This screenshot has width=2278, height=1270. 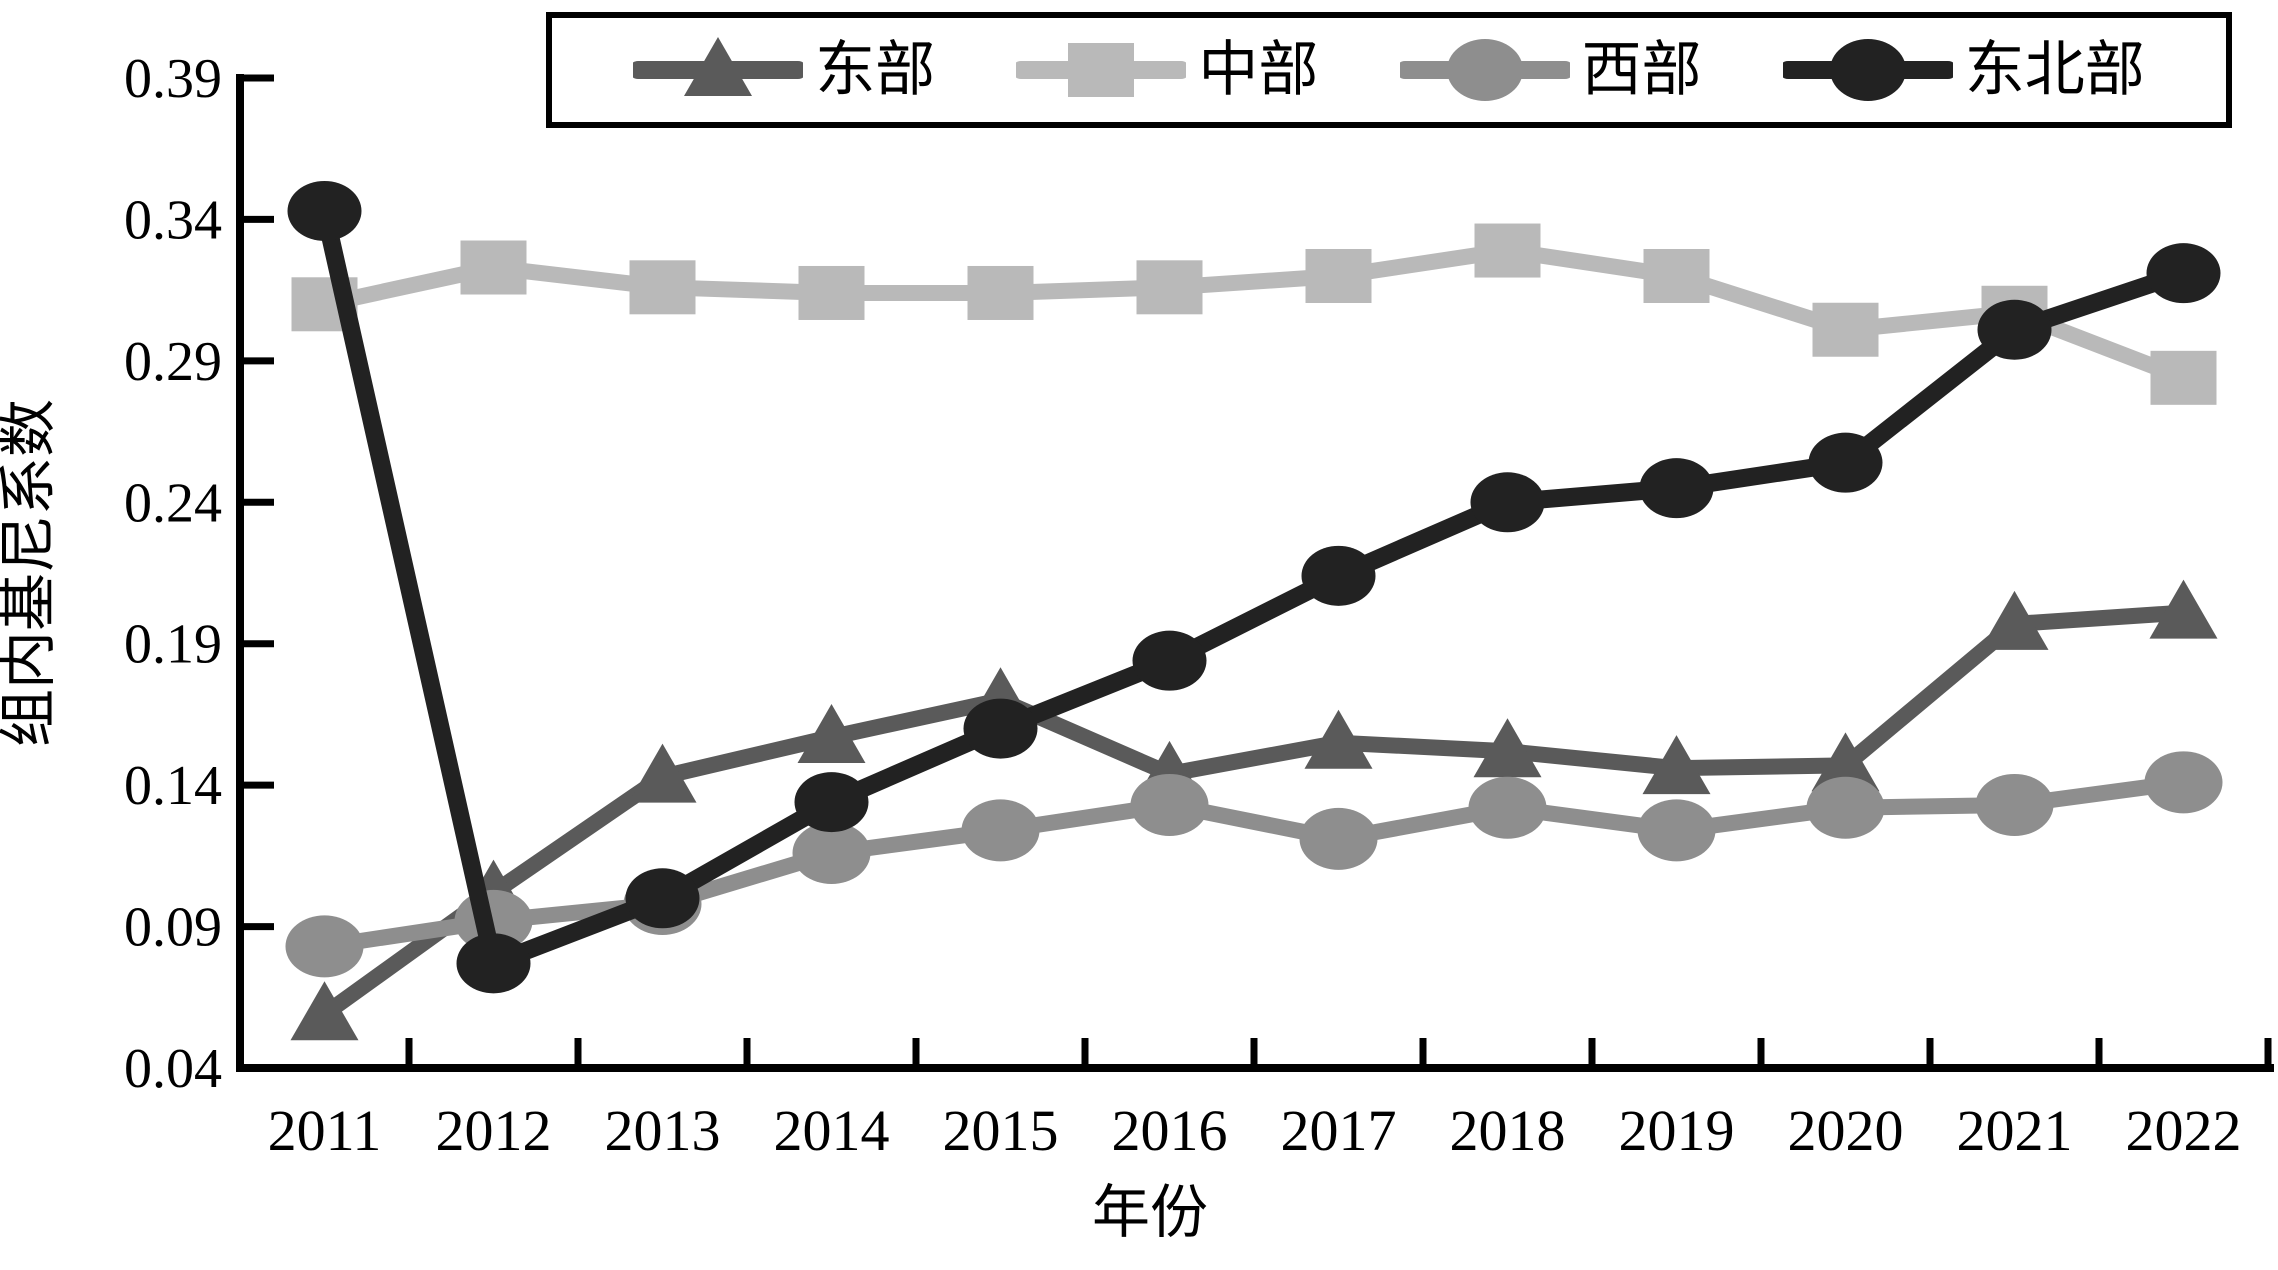 I want to click on y-axis-title: 组内基尼系数, so click(x=30, y=573).